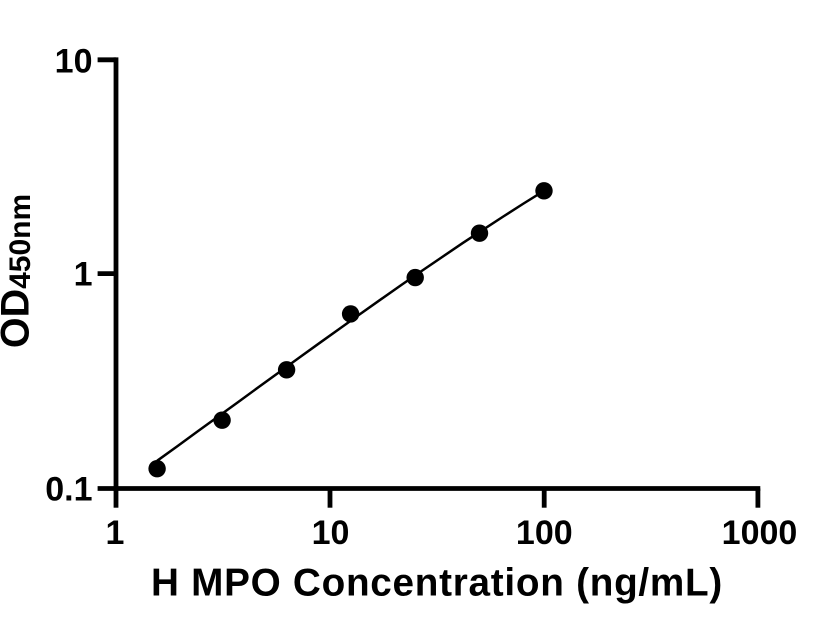 This screenshot has height=640, width=816. I want to click on svg-text: 1000, so click(760, 533).